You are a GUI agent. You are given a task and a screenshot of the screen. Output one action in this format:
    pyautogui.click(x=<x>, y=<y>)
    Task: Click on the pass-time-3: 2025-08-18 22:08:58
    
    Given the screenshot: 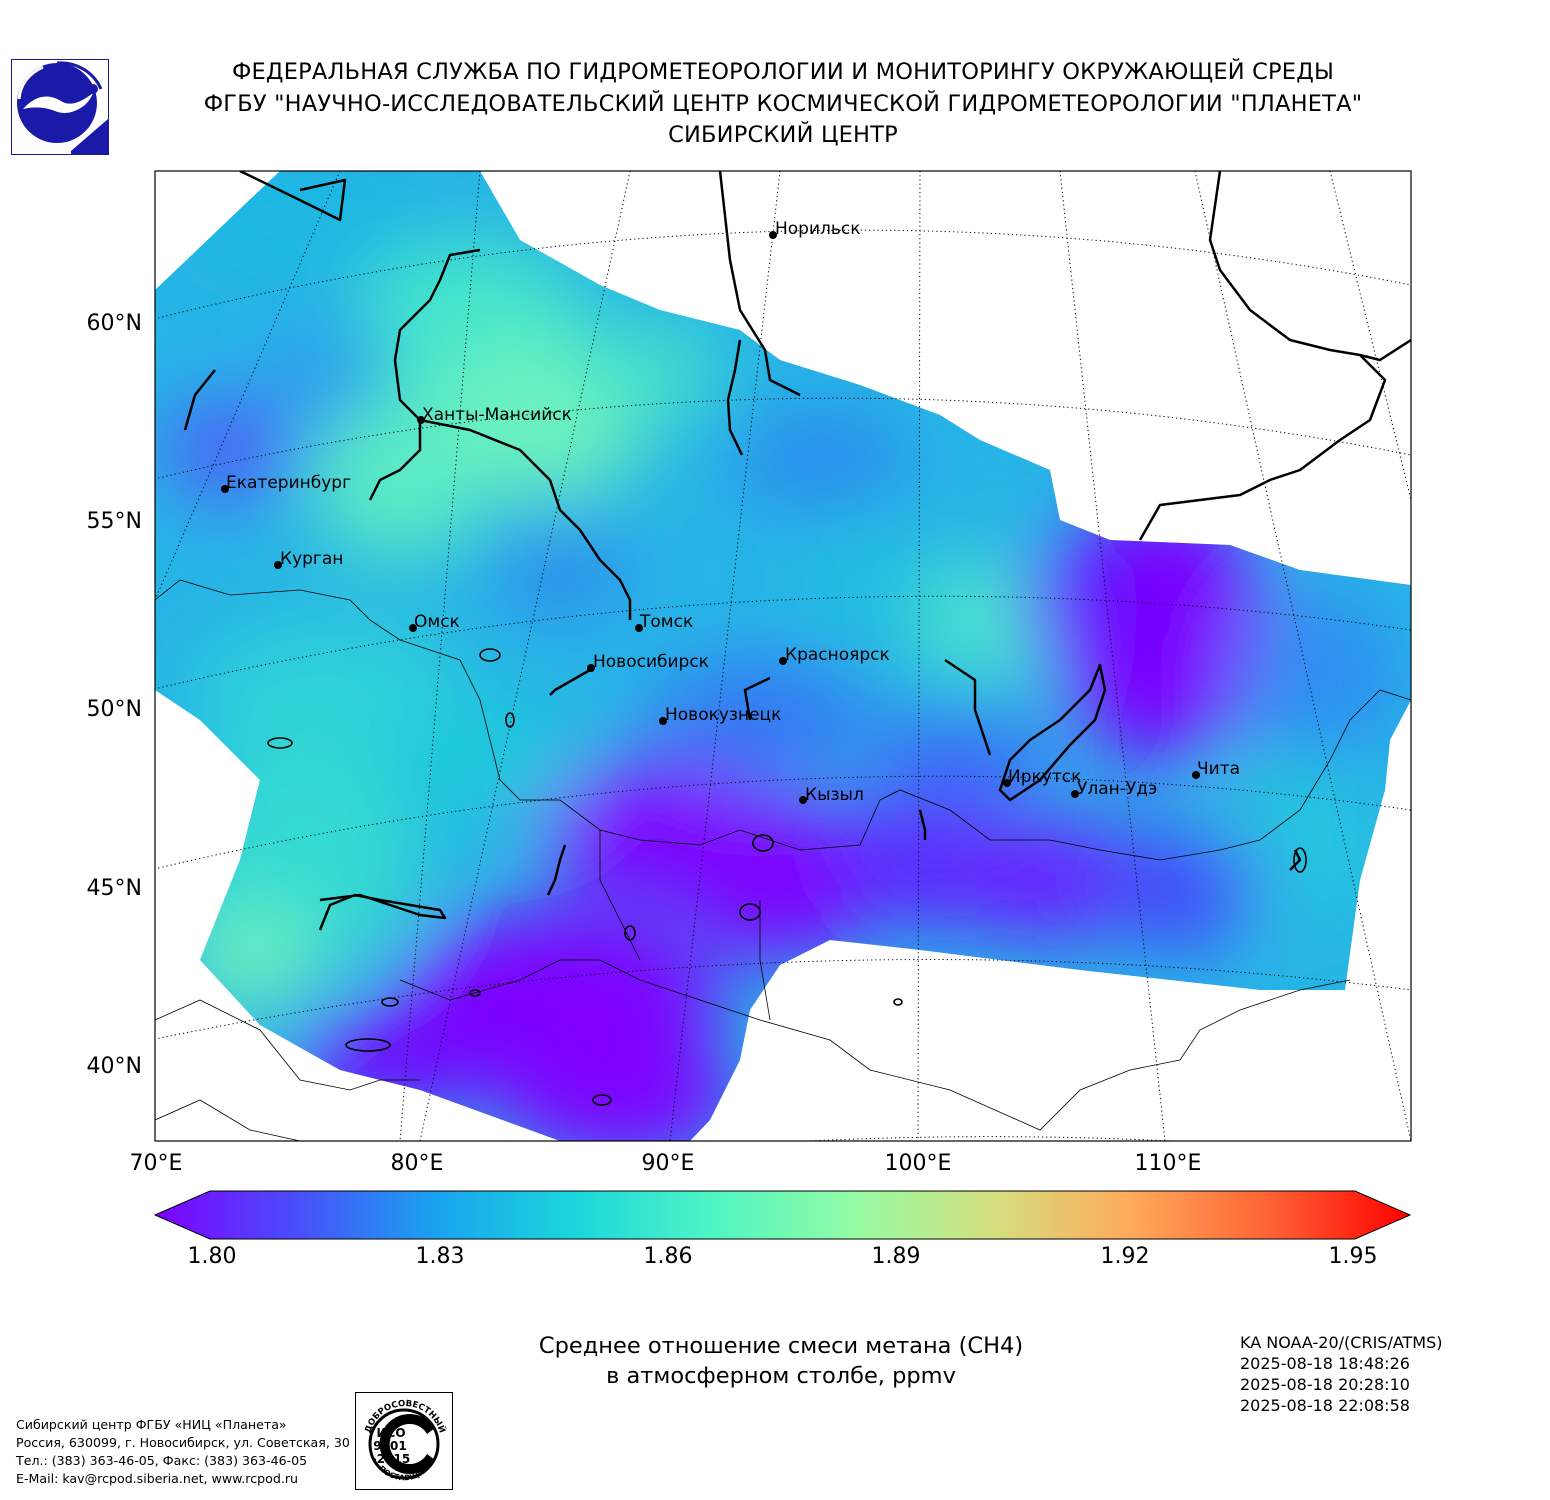 What is the action you would take?
    pyautogui.click(x=1325, y=1405)
    